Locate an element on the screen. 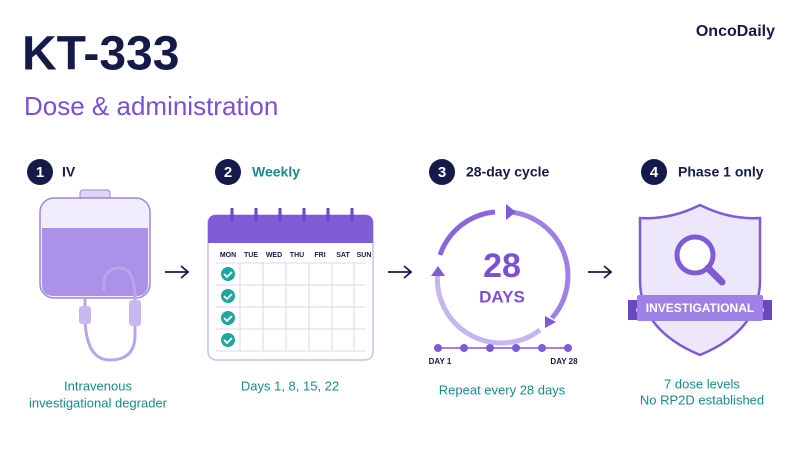 Image resolution: width=800 pixels, height=450 pixels. title: KT-333 is located at coordinates (100, 54).